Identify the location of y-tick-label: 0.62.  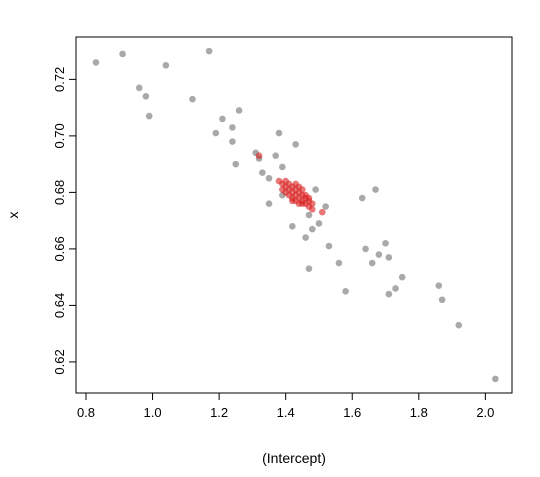
(59, 361).